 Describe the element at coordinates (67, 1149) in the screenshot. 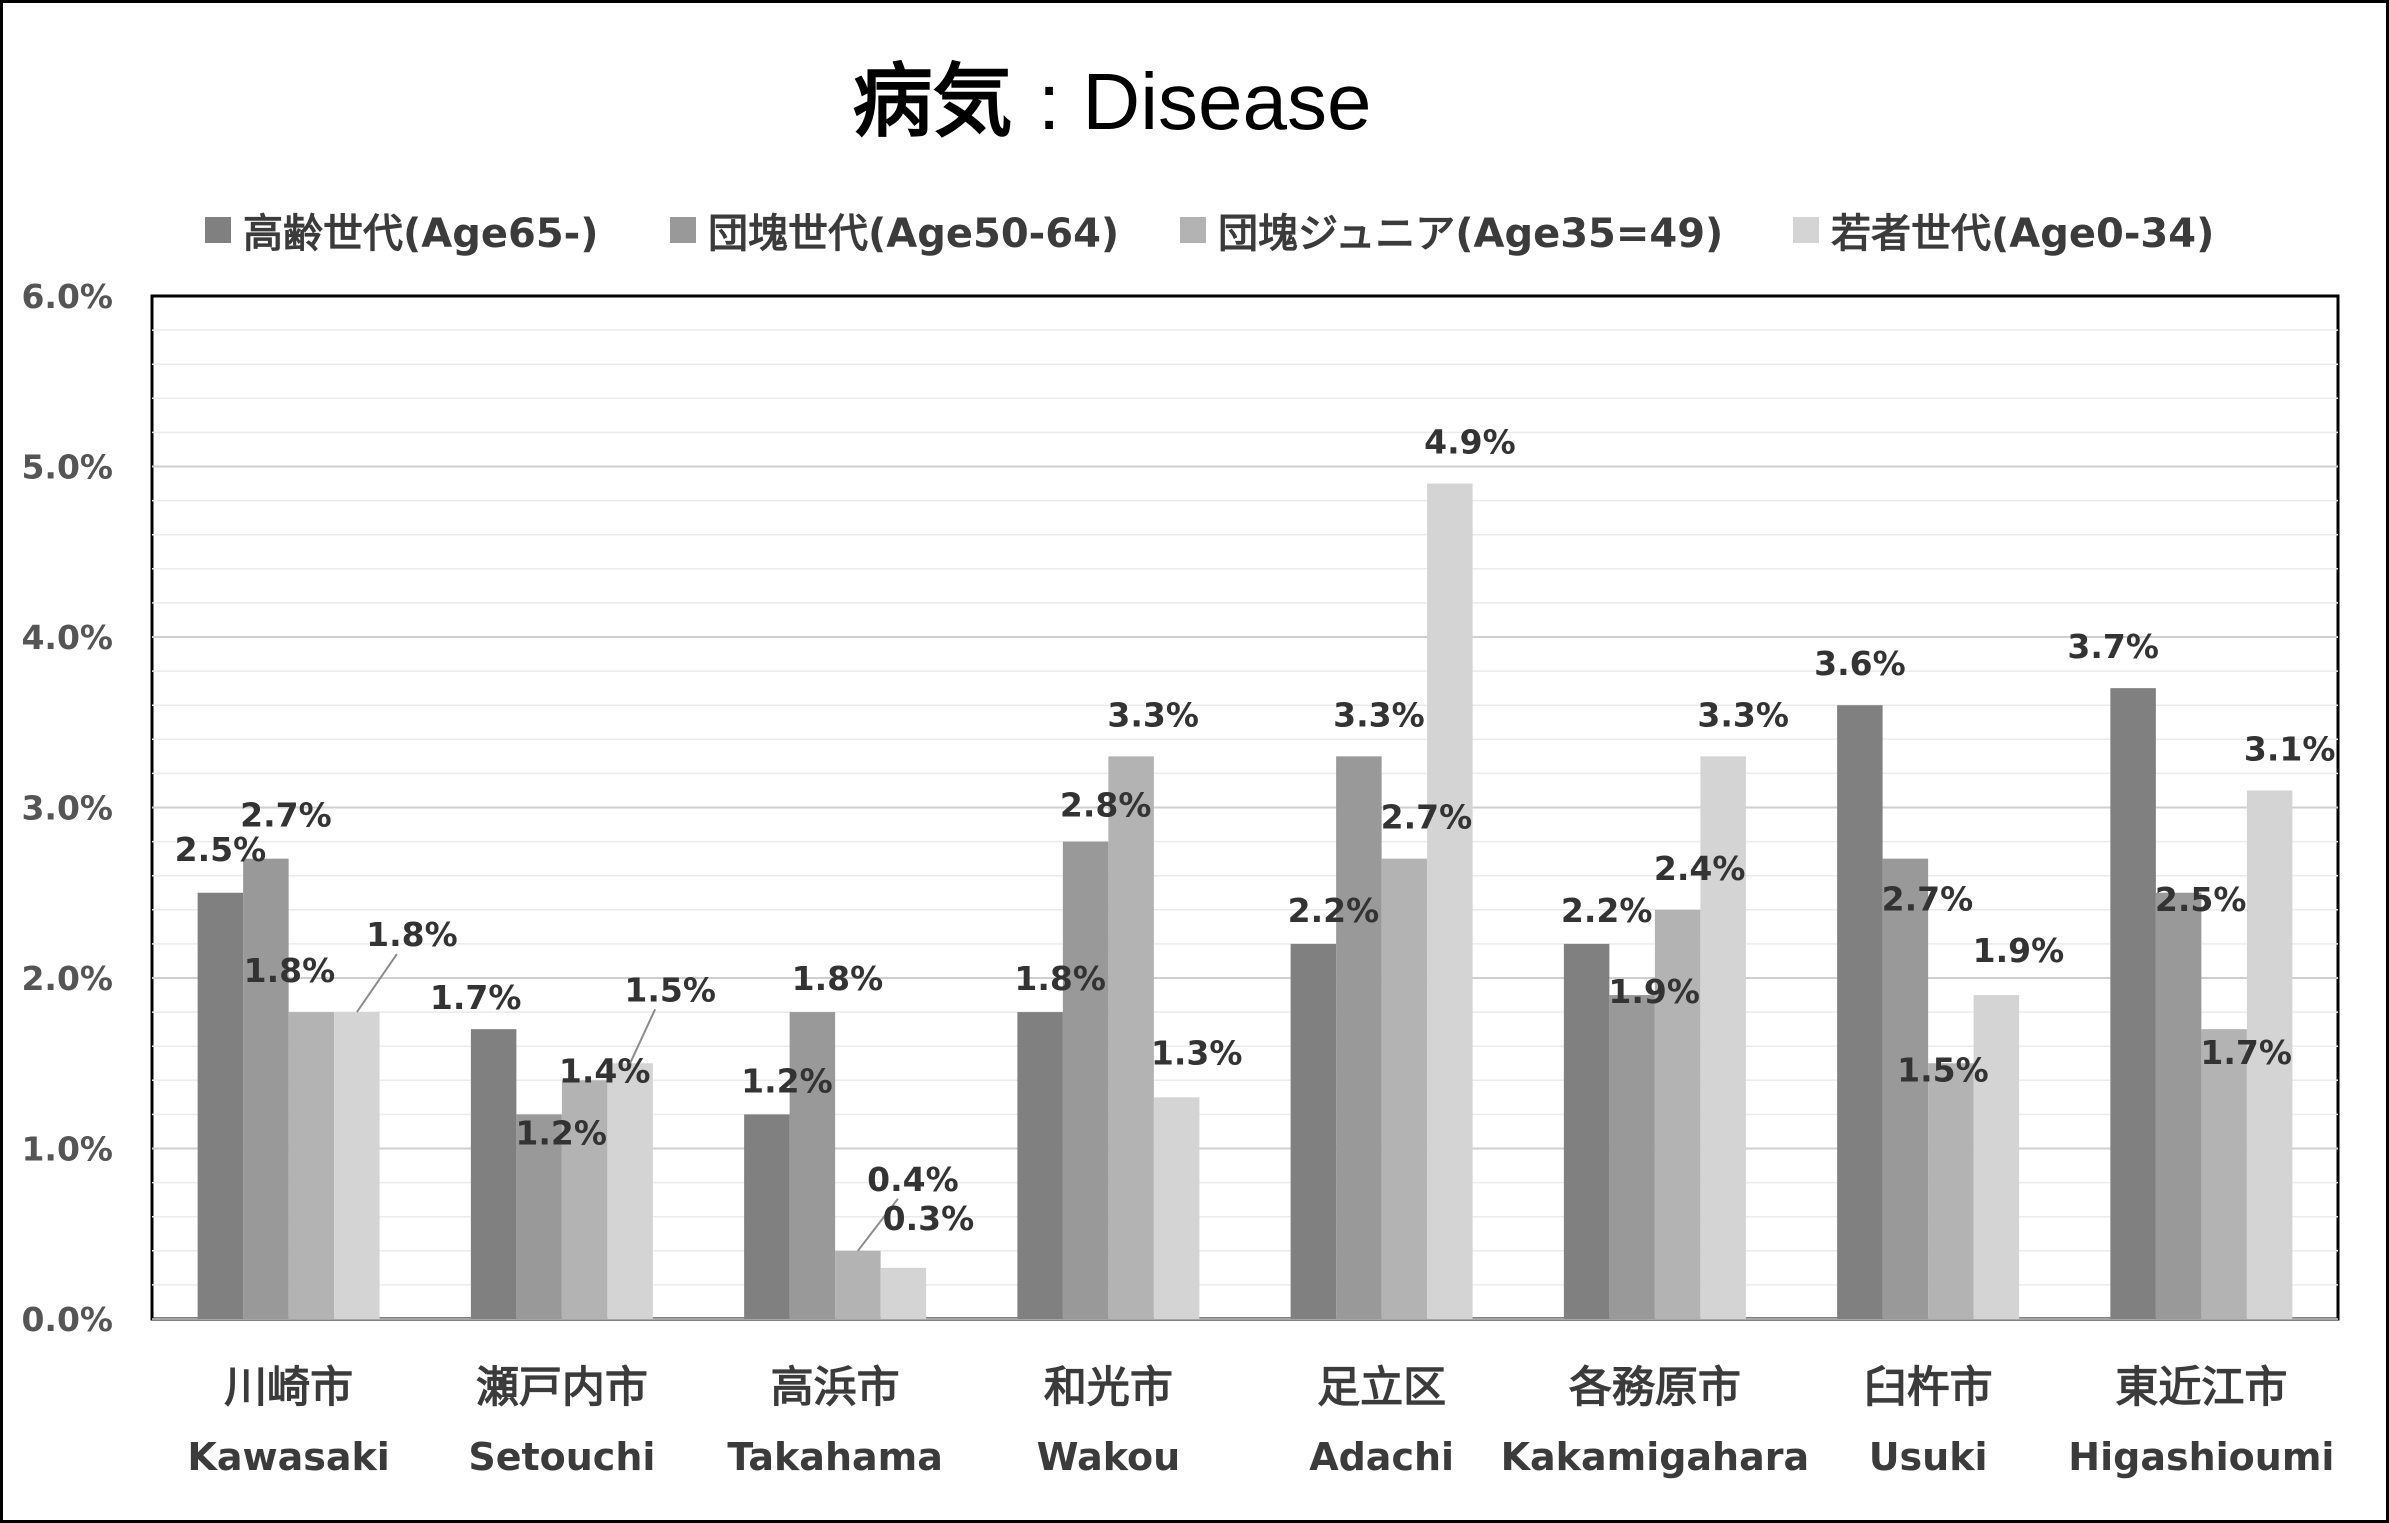

I see `y-tick-label: 1.0%` at that location.